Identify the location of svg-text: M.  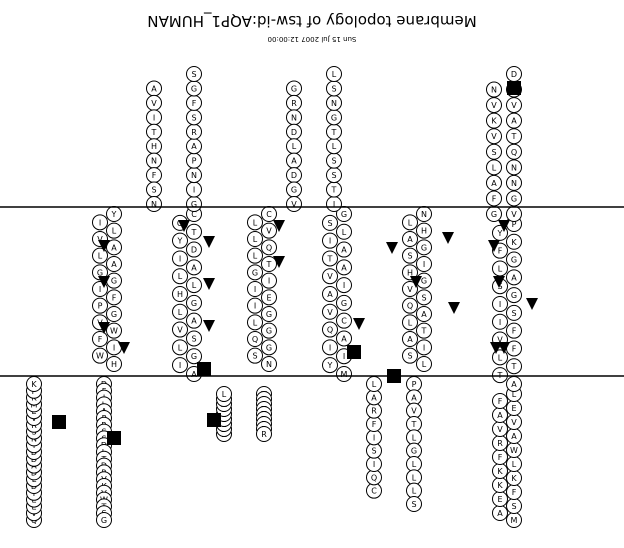
(344, 374).